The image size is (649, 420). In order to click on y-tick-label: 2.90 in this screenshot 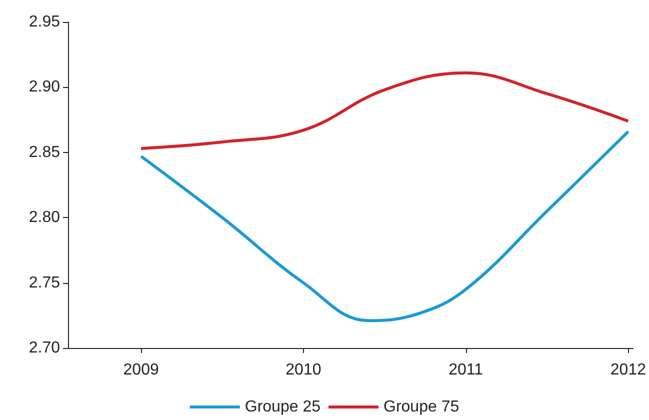, I will do `click(44, 87)`.